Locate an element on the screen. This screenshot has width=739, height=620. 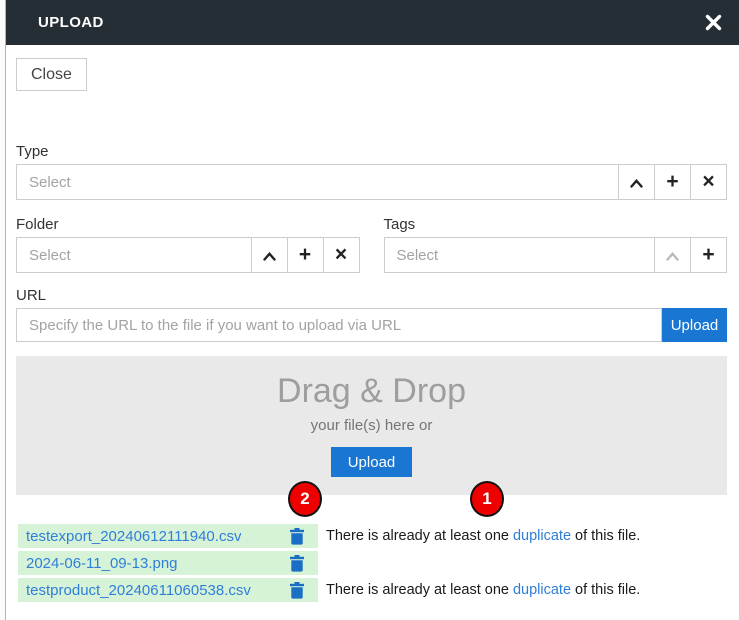
folder-collapse-button is located at coordinates (268, 255).